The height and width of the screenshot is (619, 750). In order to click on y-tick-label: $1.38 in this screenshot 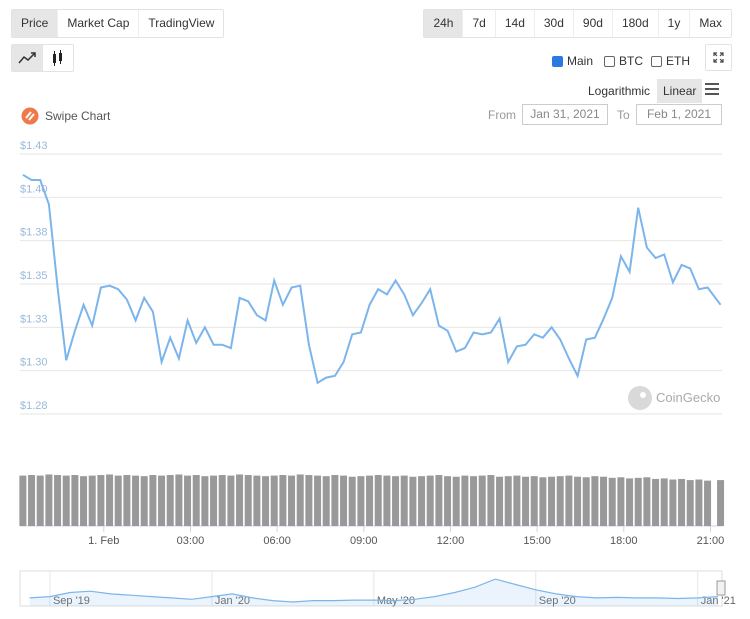, I will do `click(34, 233)`.